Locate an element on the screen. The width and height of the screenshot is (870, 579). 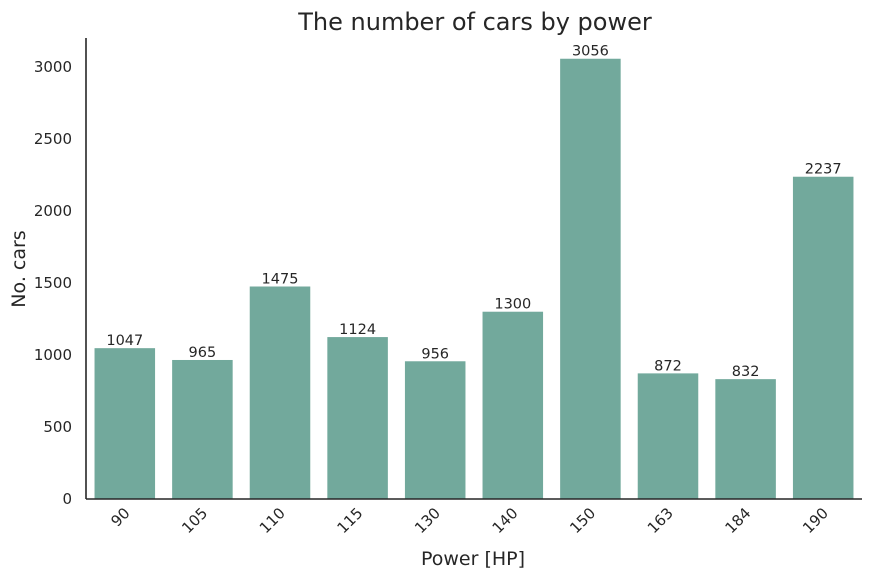
x-axis-label: Power [HP] is located at coordinates (473, 559).